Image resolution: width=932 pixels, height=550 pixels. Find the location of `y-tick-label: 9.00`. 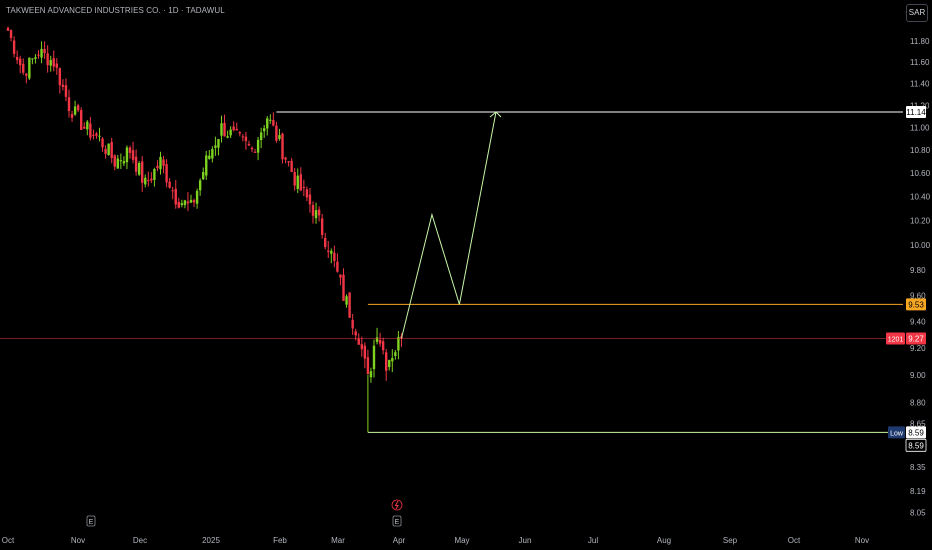

y-tick-label: 9.00 is located at coordinates (918, 375).